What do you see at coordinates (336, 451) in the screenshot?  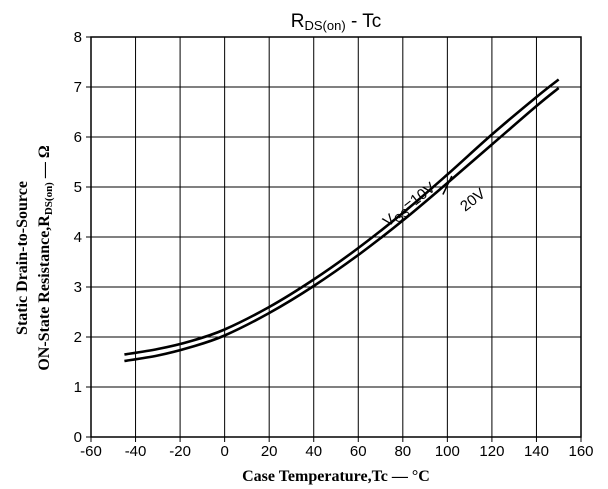 I see `x-axis-ticks: -60 -40 -20 0 20 40 60 80 100 120 140 160` at bounding box center [336, 451].